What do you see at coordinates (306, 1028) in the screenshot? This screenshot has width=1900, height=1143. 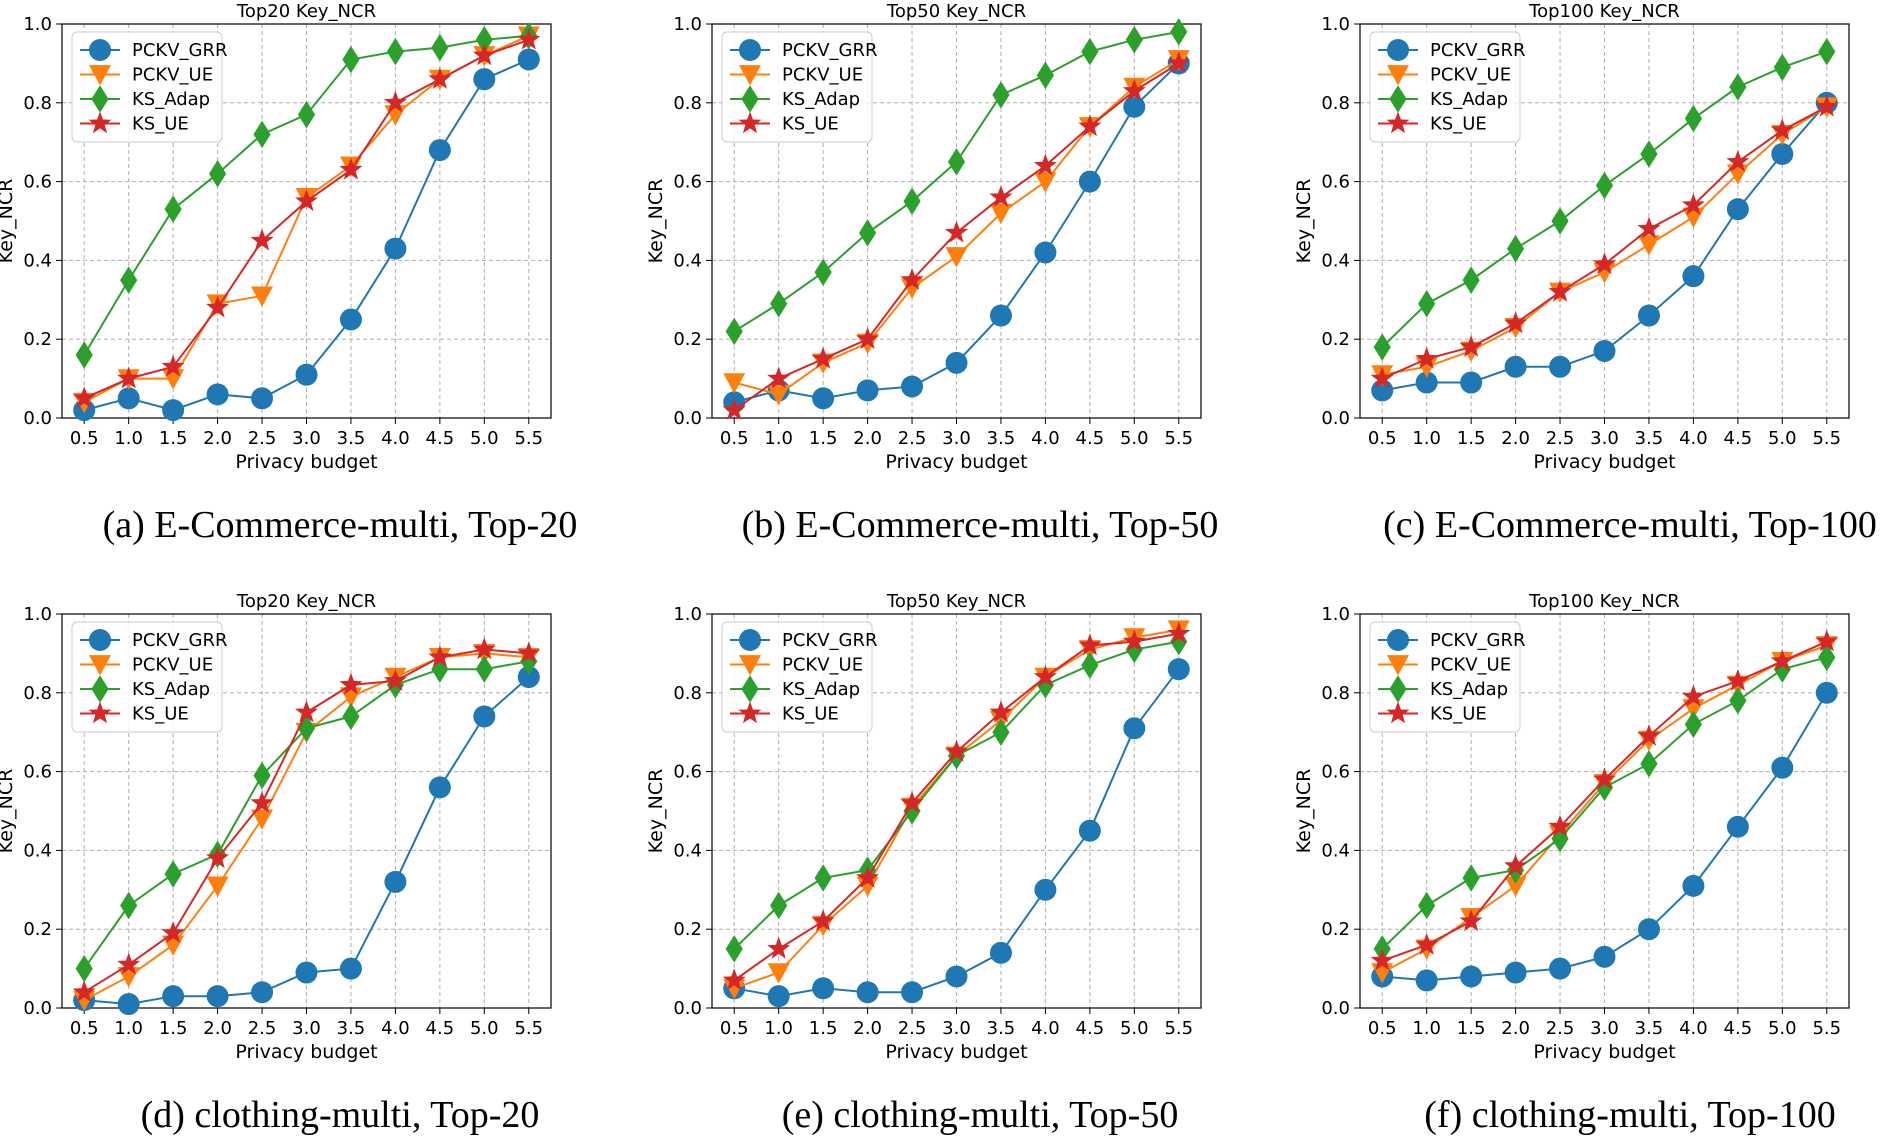 I see `x-tick-label: 3.0` at bounding box center [306, 1028].